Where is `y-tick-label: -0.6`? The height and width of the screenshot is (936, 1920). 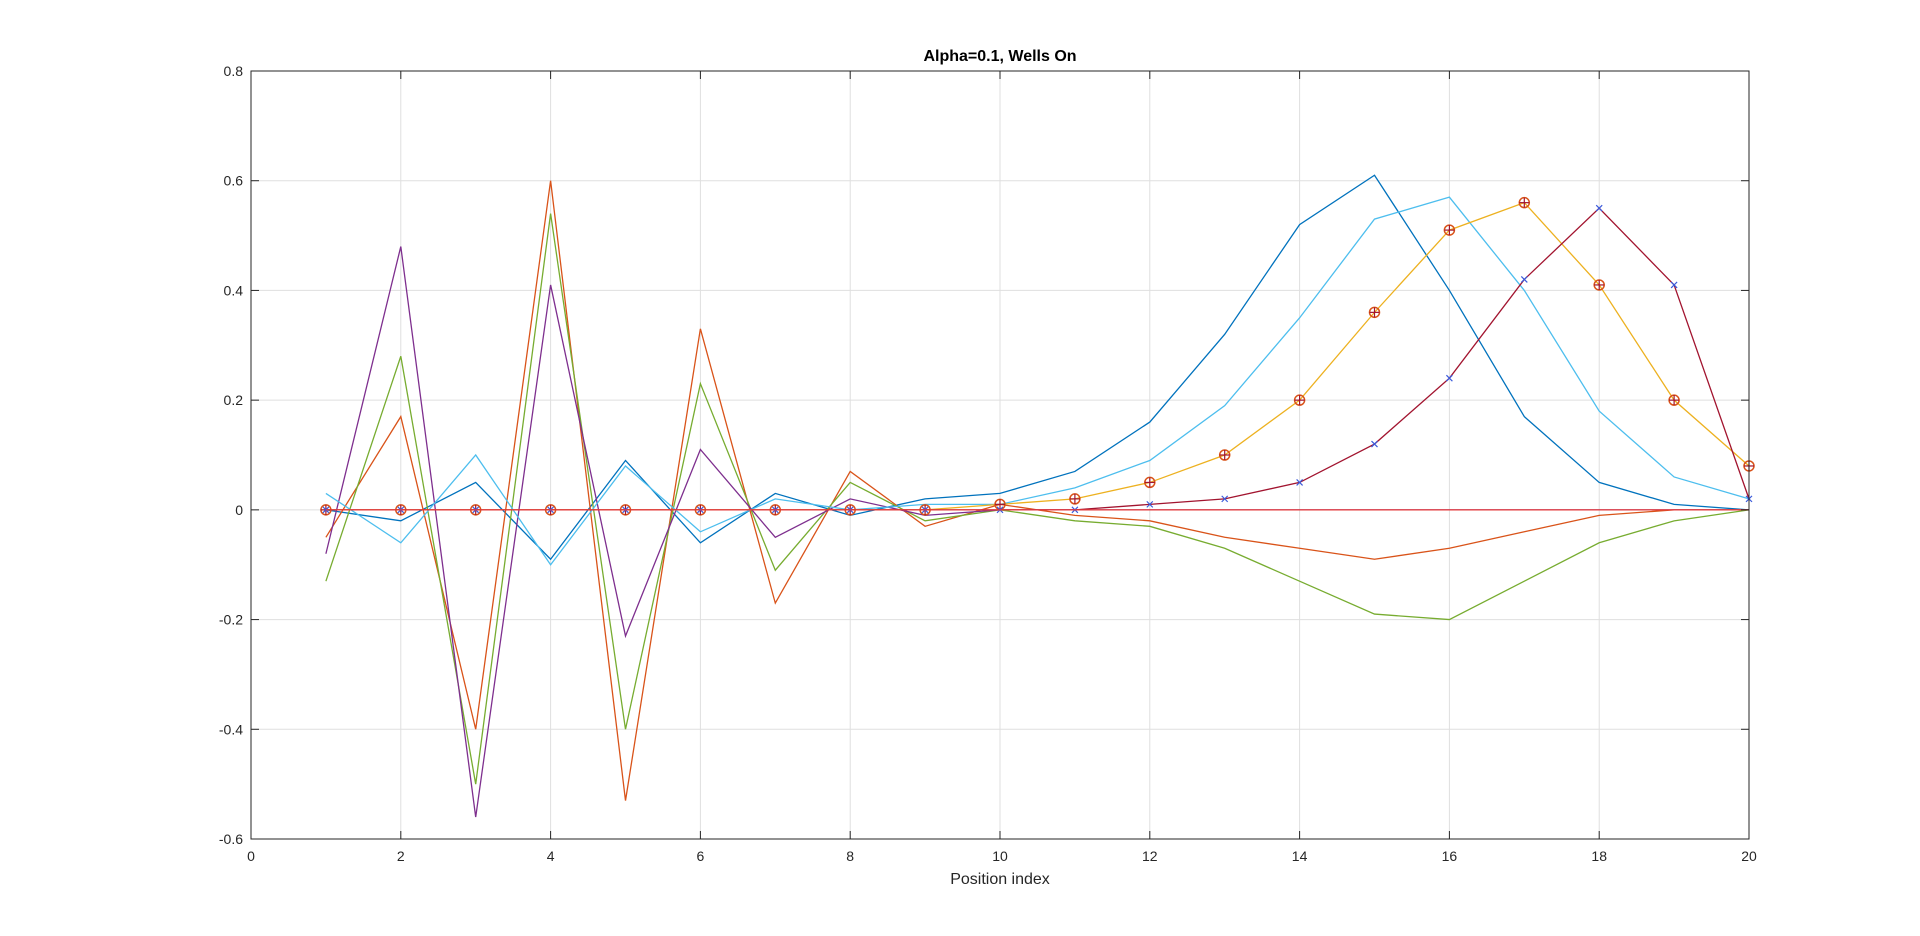
y-tick-label: -0.6 is located at coordinates (231, 839).